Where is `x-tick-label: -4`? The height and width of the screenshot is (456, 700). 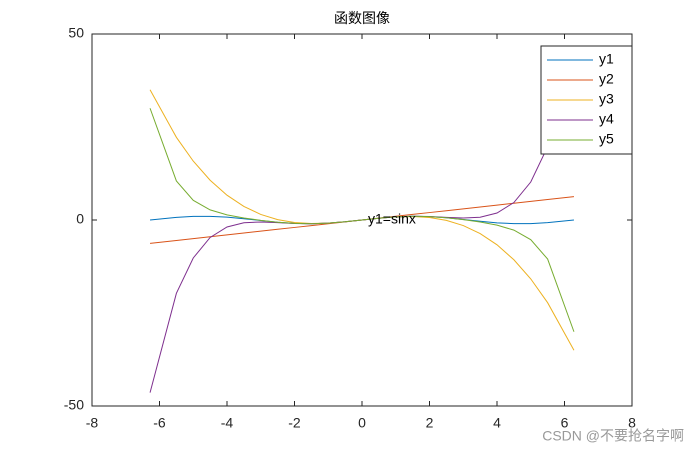 x-tick-label: -4 is located at coordinates (227, 423).